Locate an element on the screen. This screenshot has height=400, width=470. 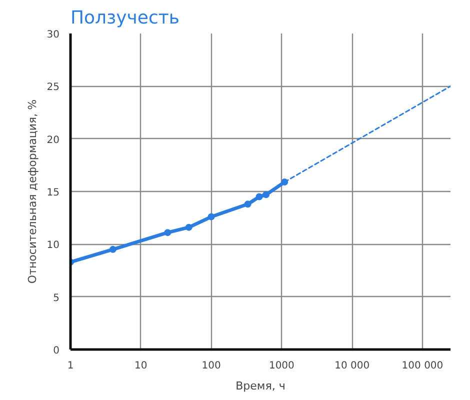
y-axis-title: Относительная деформация, % is located at coordinates (32, 191).